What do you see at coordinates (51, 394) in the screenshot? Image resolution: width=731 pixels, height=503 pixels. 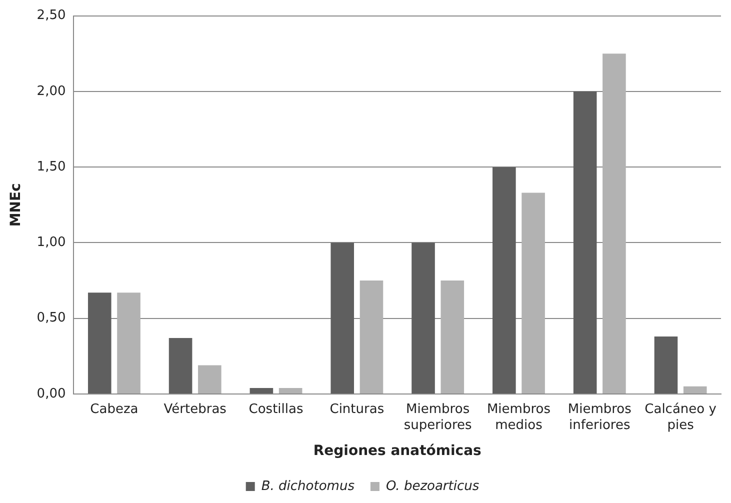 I see `y-tick-label: 0,00` at bounding box center [51, 394].